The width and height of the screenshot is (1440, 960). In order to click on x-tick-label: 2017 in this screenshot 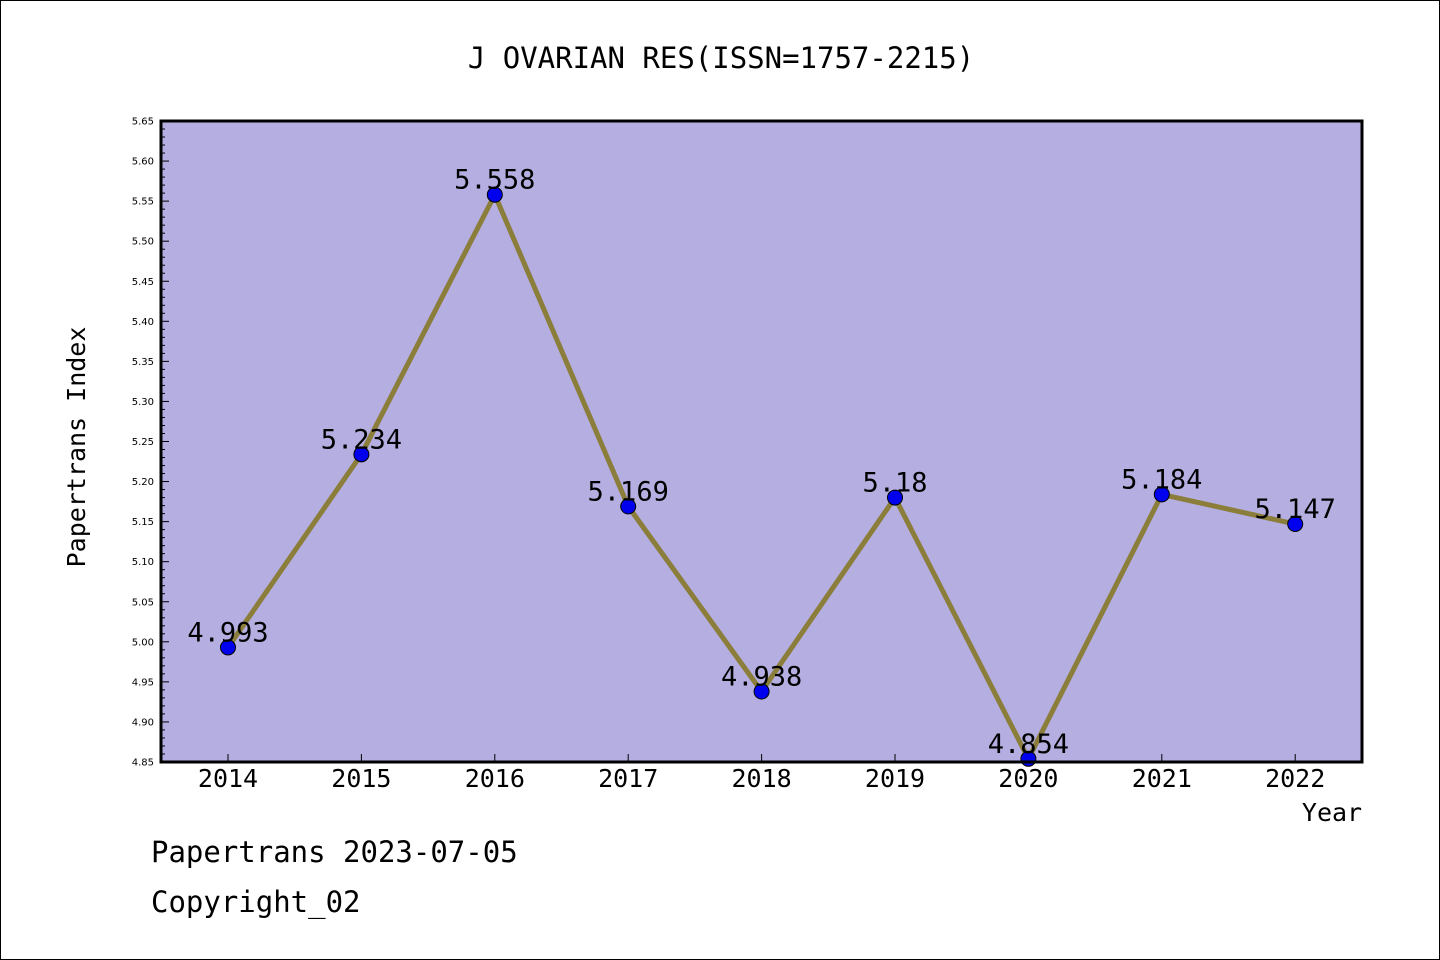, I will do `click(628, 778)`.